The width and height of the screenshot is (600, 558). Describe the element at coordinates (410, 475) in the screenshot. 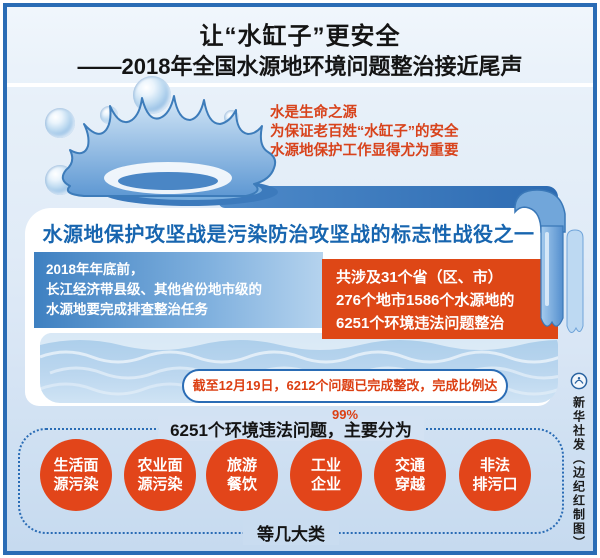

I see `category-circle: 交通 穿越` at that location.